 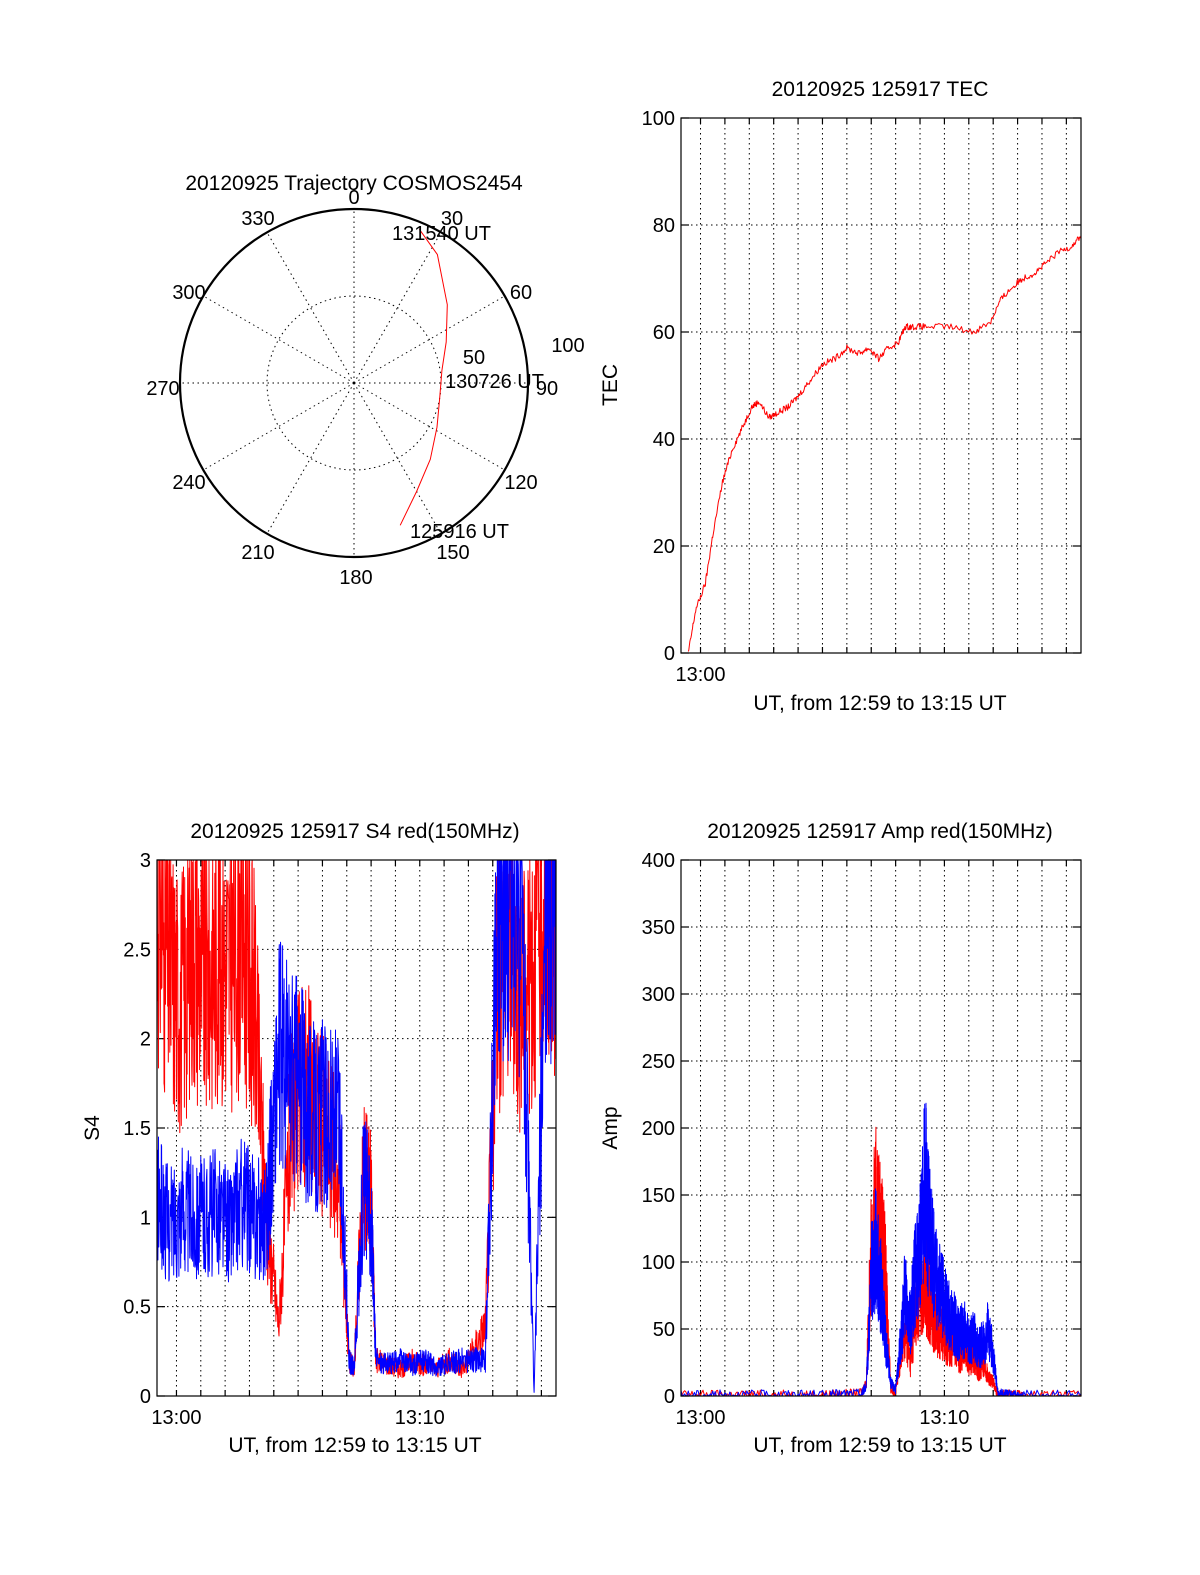 I want to click on track-end-label: 131540 UT, so click(x=441, y=234).